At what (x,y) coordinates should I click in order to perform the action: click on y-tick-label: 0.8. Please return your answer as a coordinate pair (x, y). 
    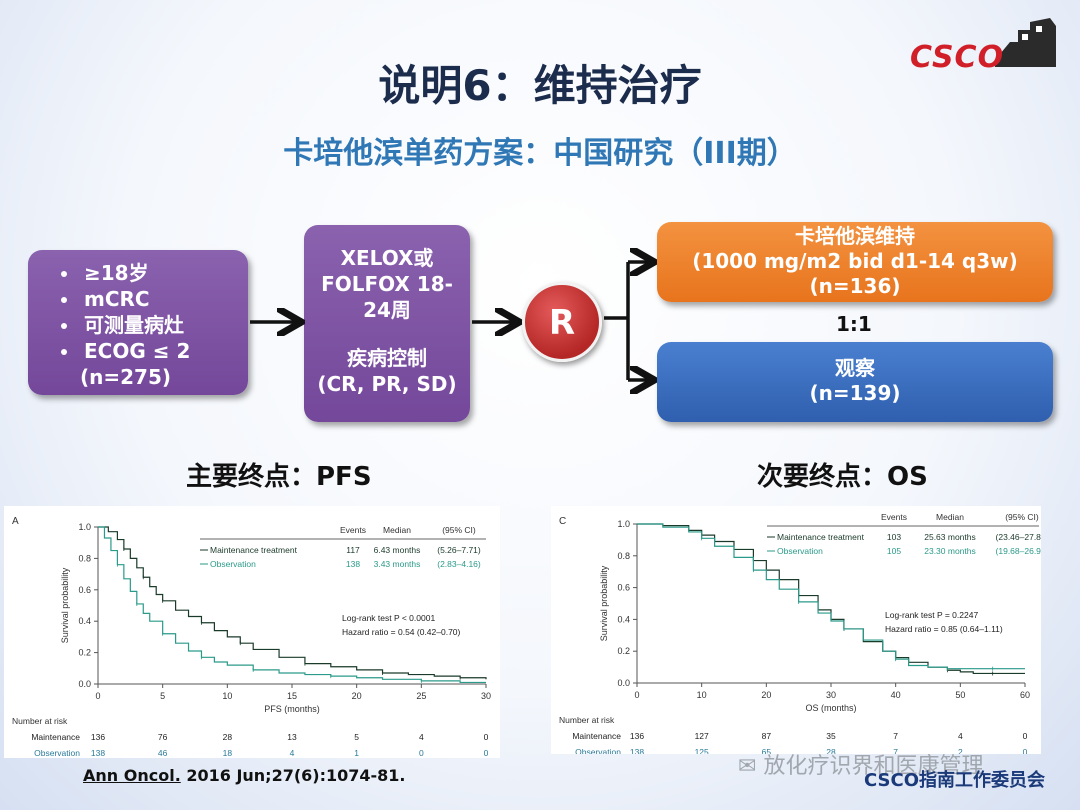
    Looking at the image, I should click on (623, 556).